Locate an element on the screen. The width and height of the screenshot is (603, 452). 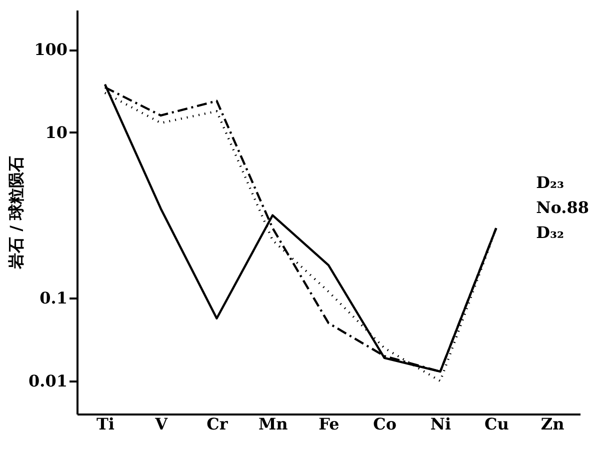
y-axis-title: 岩石 / 球粒陨石 is located at coordinates (16, 213).